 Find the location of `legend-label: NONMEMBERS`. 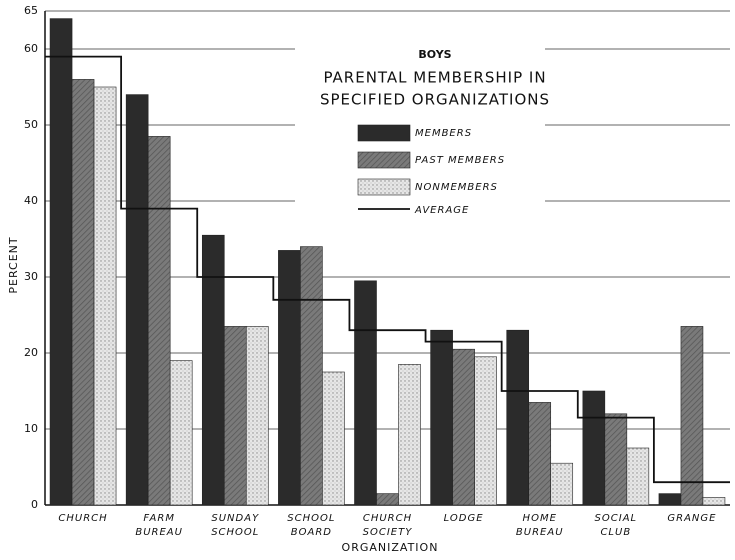

legend-label: NONMEMBERS is located at coordinates (456, 187).